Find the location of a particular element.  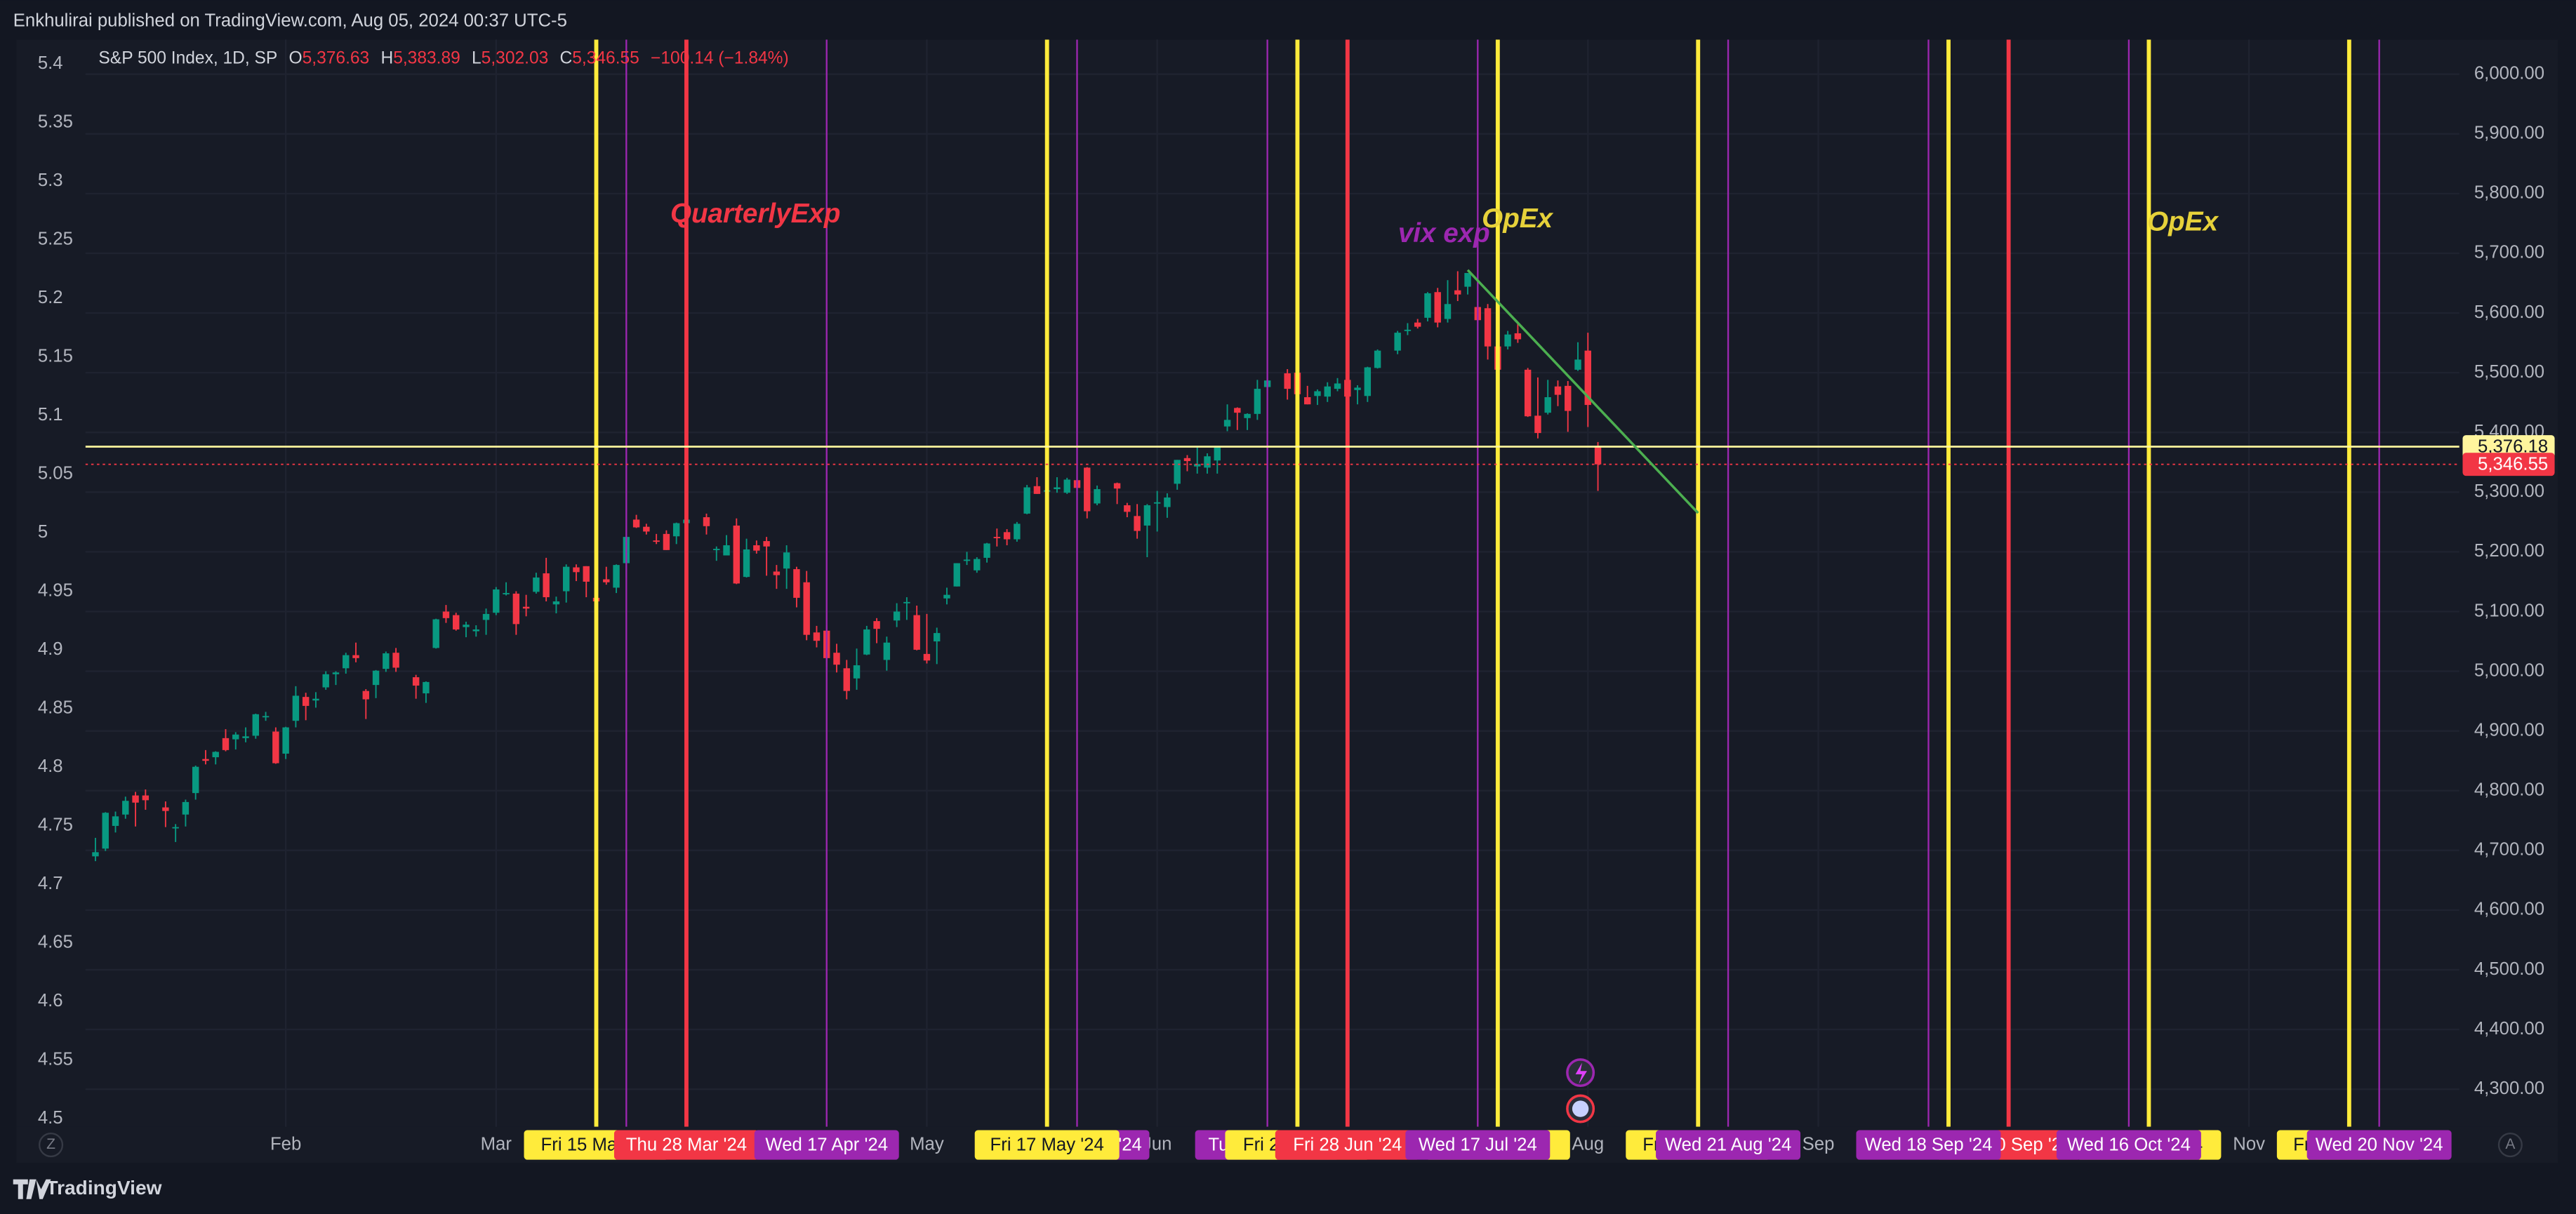

y2-tick-label: 5.35 is located at coordinates (56, 122).